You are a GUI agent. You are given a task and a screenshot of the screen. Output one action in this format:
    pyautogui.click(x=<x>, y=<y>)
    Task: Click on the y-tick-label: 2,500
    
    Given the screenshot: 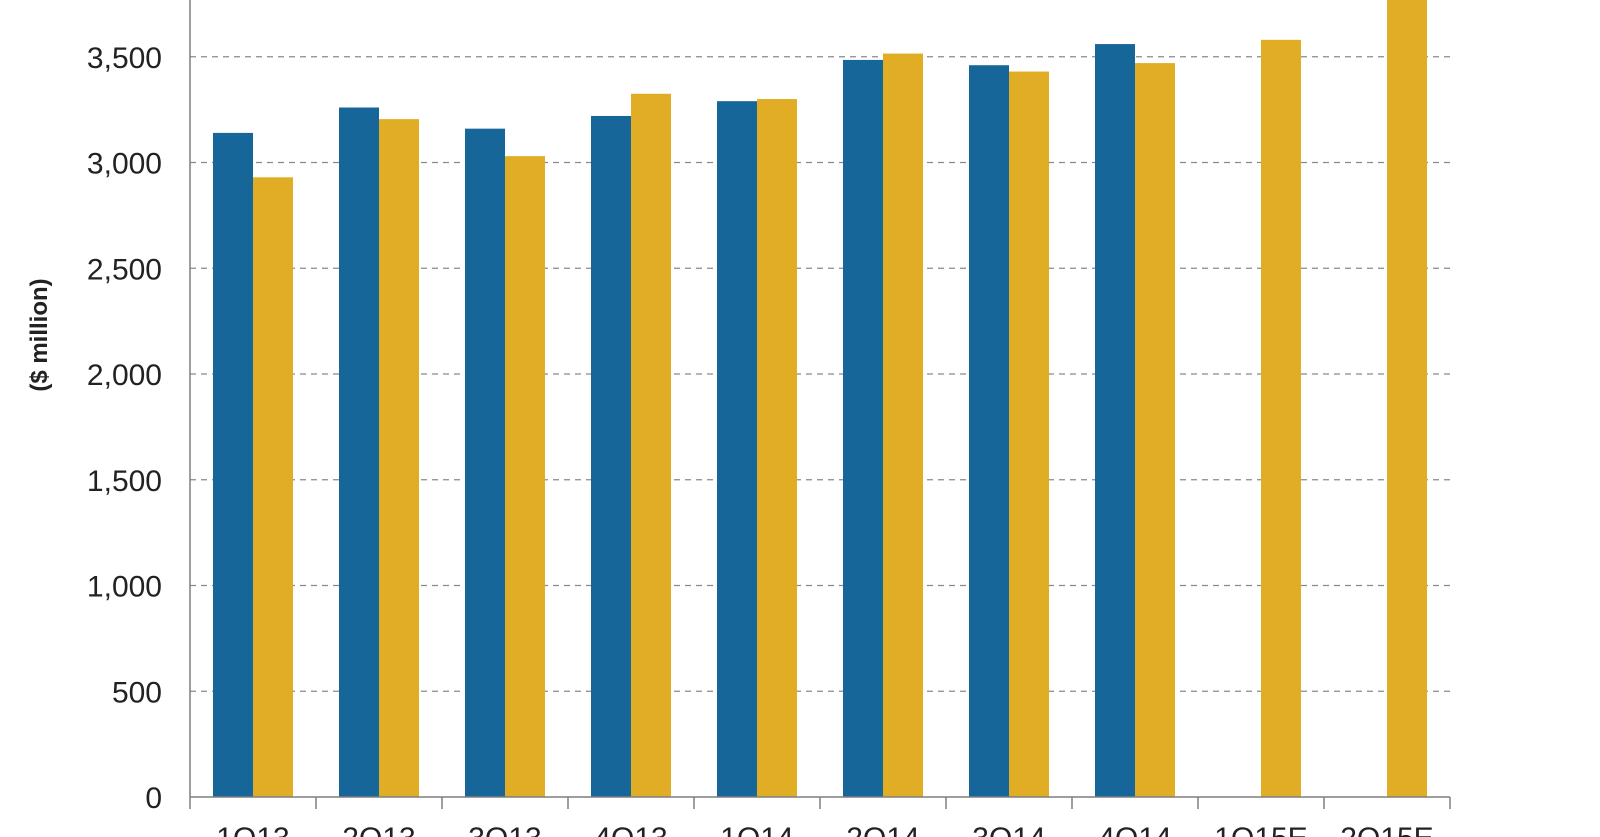 What is the action you would take?
    pyautogui.click(x=124, y=269)
    